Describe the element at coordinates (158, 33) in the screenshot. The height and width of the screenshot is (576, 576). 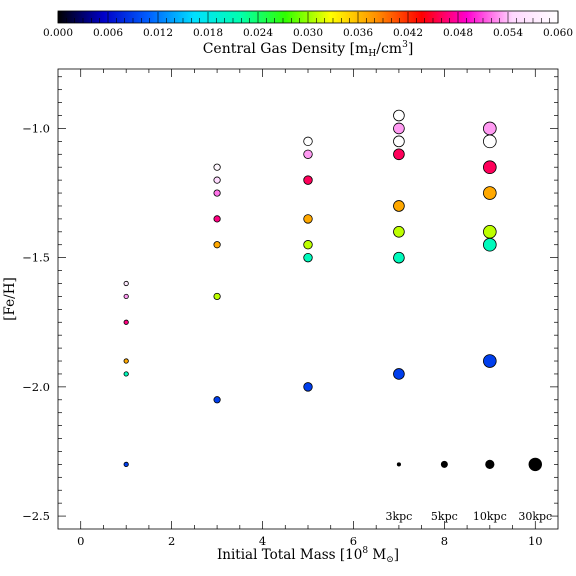
I see `colorbar-tick-label: 0.012` at that location.